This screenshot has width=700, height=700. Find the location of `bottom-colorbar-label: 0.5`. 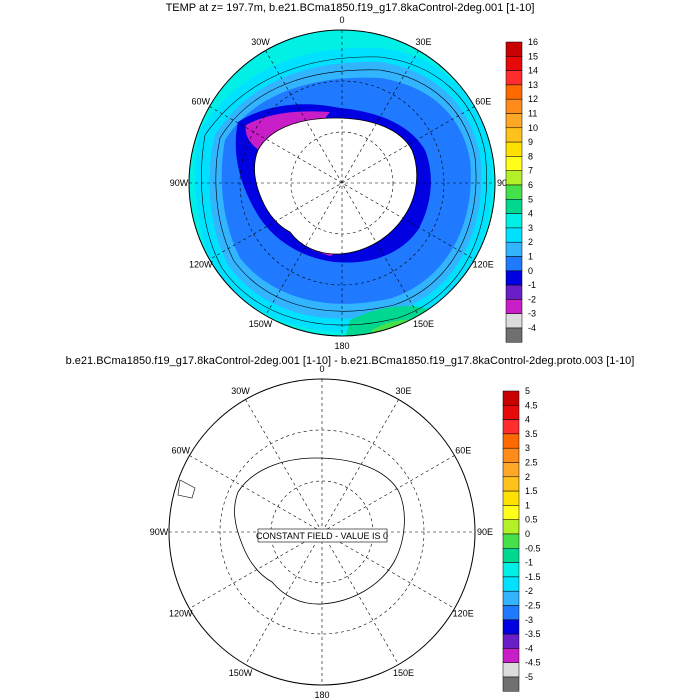

bottom-colorbar-label: 0.5 is located at coordinates (531, 520).